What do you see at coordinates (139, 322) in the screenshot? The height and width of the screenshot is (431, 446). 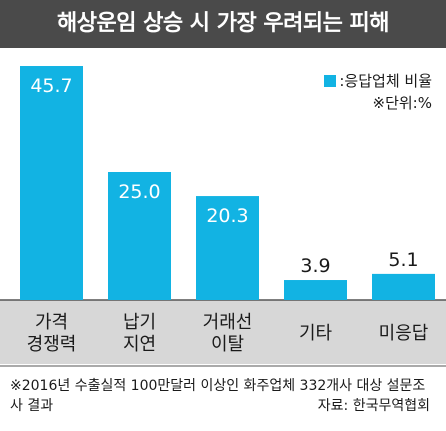 I see `category-label-2: 납기` at bounding box center [139, 322].